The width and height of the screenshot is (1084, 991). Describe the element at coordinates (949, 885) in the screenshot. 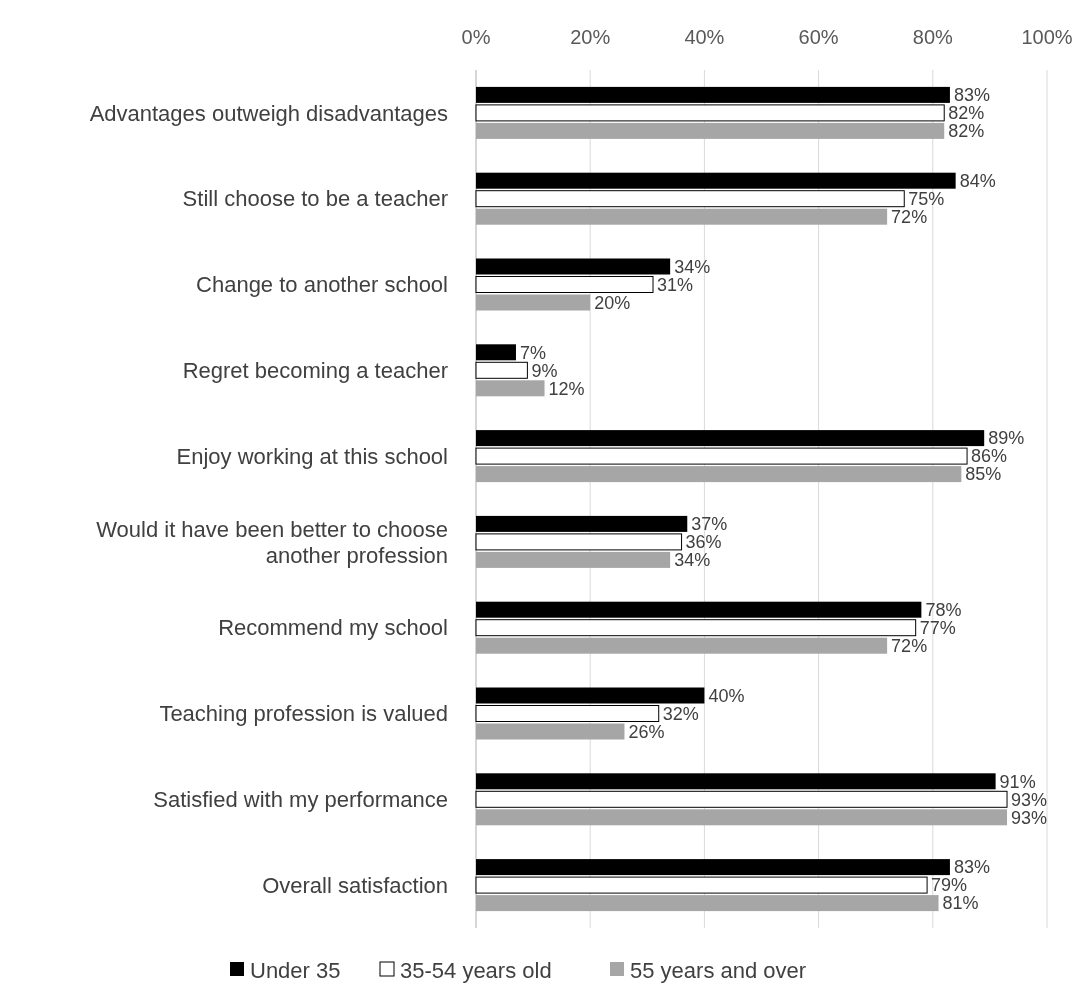

I see `data-label: 79%` at that location.